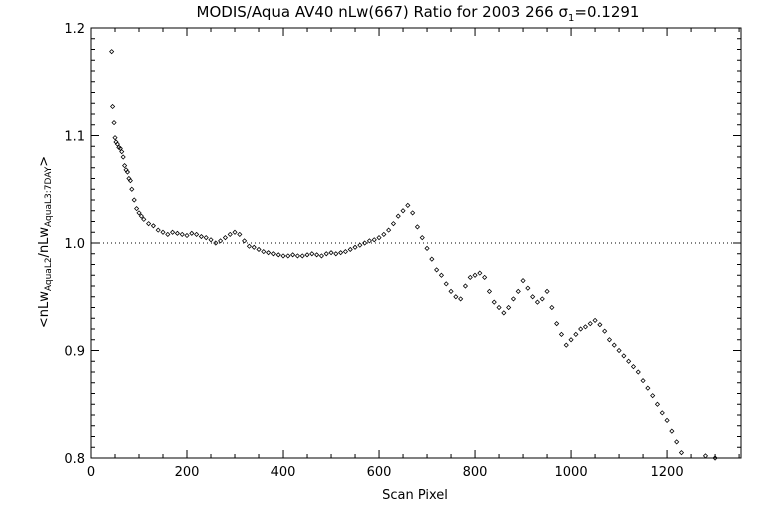 The width and height of the screenshot is (768, 512). I want to click on y-label-open: <nLw, so click(44, 309).